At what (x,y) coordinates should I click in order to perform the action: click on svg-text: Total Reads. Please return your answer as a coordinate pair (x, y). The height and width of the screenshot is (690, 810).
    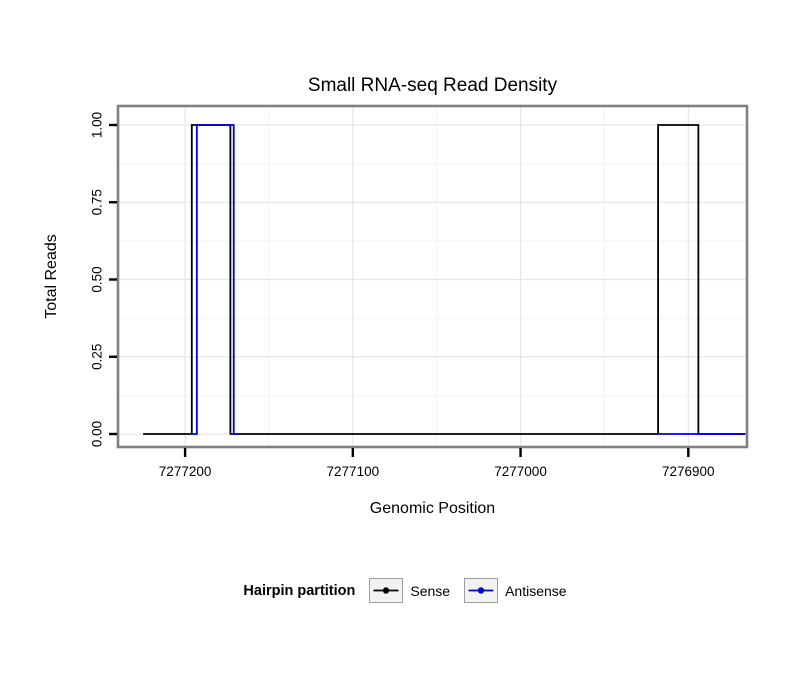
    Looking at the image, I should click on (51, 276).